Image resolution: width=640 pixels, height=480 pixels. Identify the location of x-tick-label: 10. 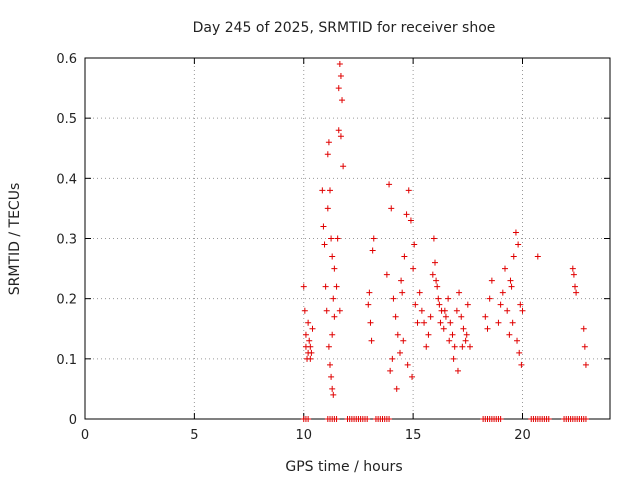
(303, 435).